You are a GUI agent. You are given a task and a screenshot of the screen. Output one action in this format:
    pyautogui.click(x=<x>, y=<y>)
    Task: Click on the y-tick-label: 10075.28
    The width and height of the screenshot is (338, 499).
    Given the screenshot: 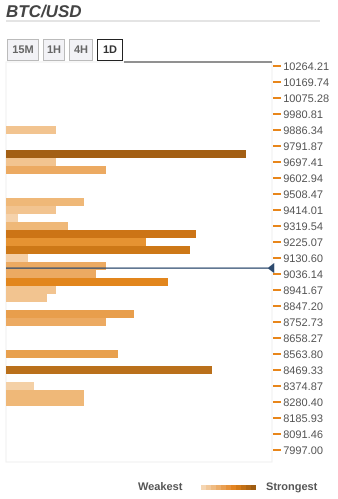 What is the action you would take?
    pyautogui.click(x=306, y=98)
    